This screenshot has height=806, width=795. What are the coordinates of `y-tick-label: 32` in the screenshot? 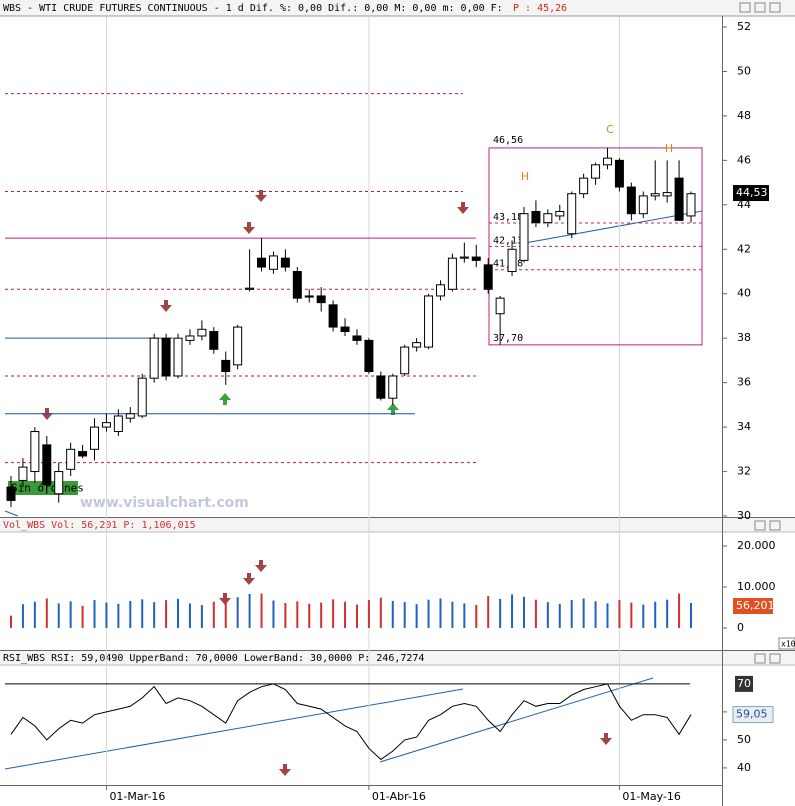 It's located at (744, 471).